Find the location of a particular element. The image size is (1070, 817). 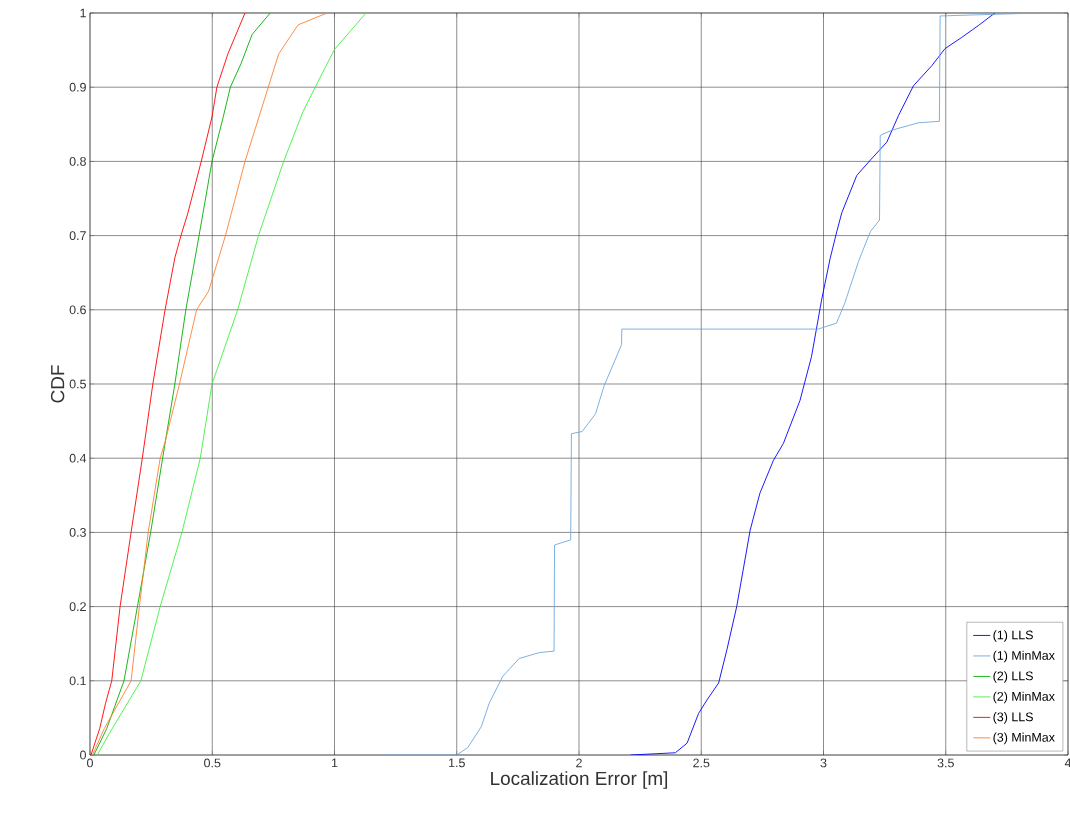

legend-label: (2) LLS is located at coordinates (1013, 677).